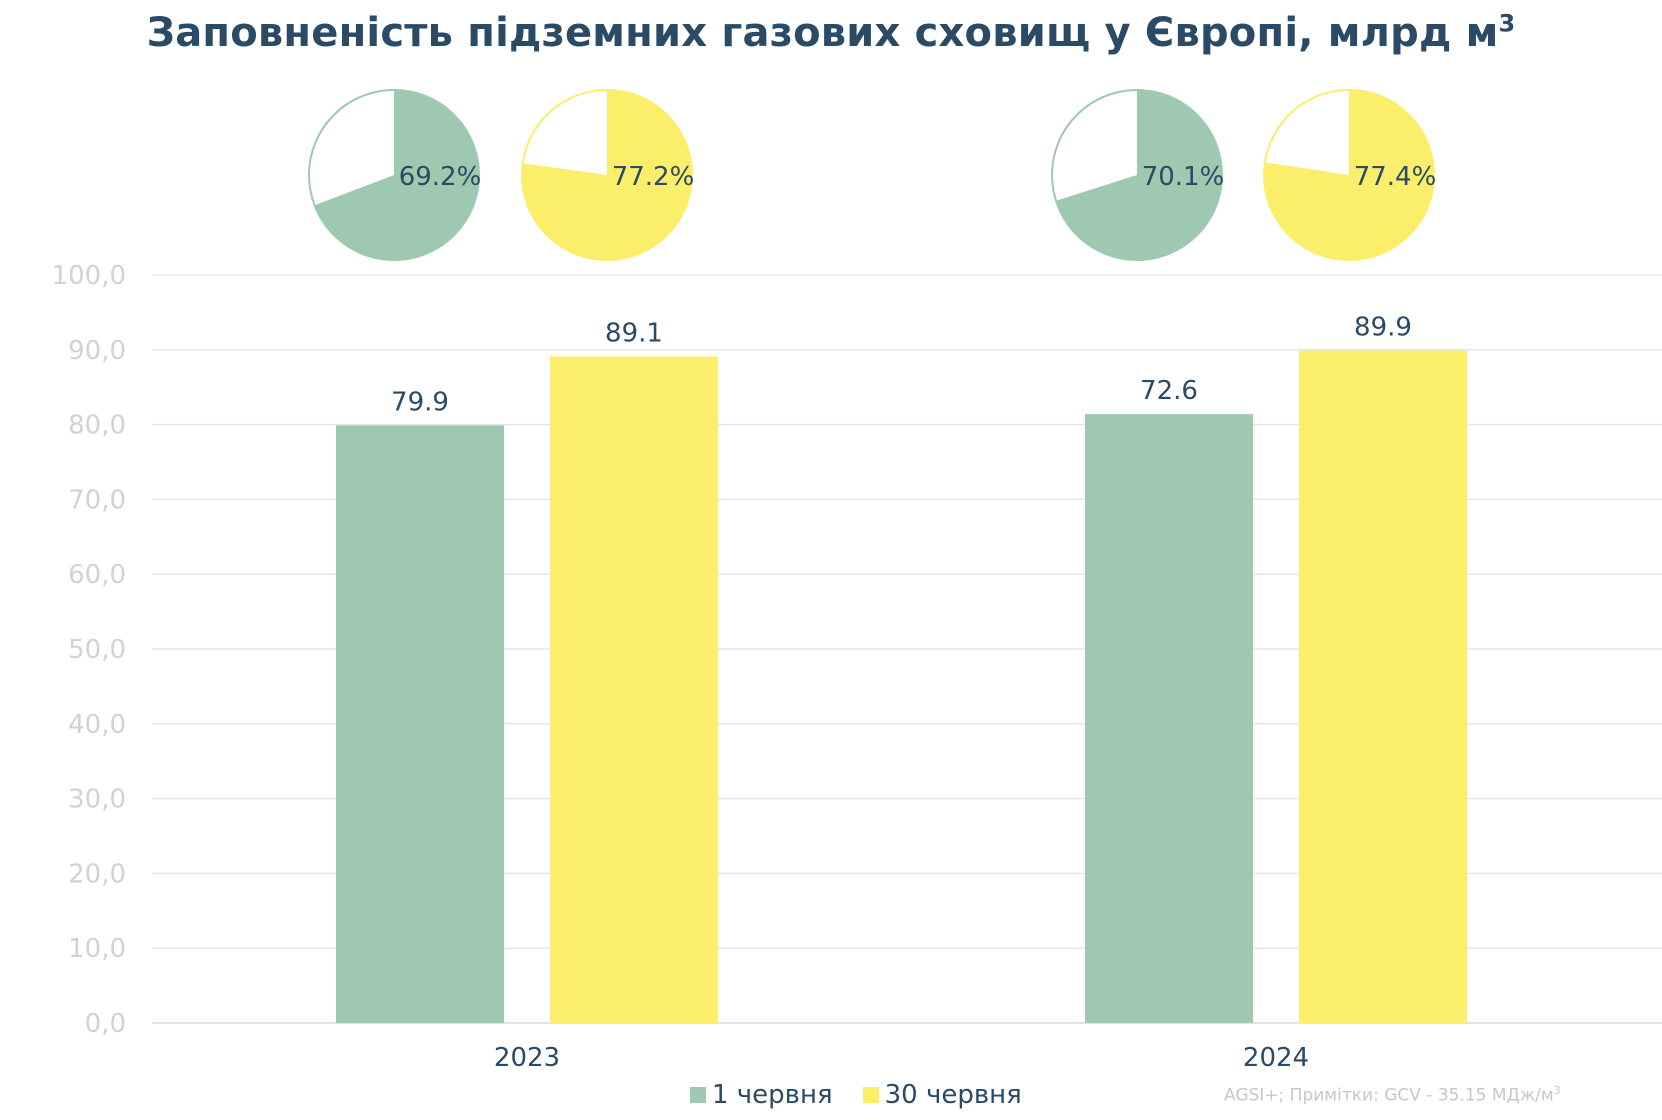 The width and height of the screenshot is (1662, 1120). Describe the element at coordinates (1169, 718) in the screenshot. I see `bar-2024-series1` at that location.